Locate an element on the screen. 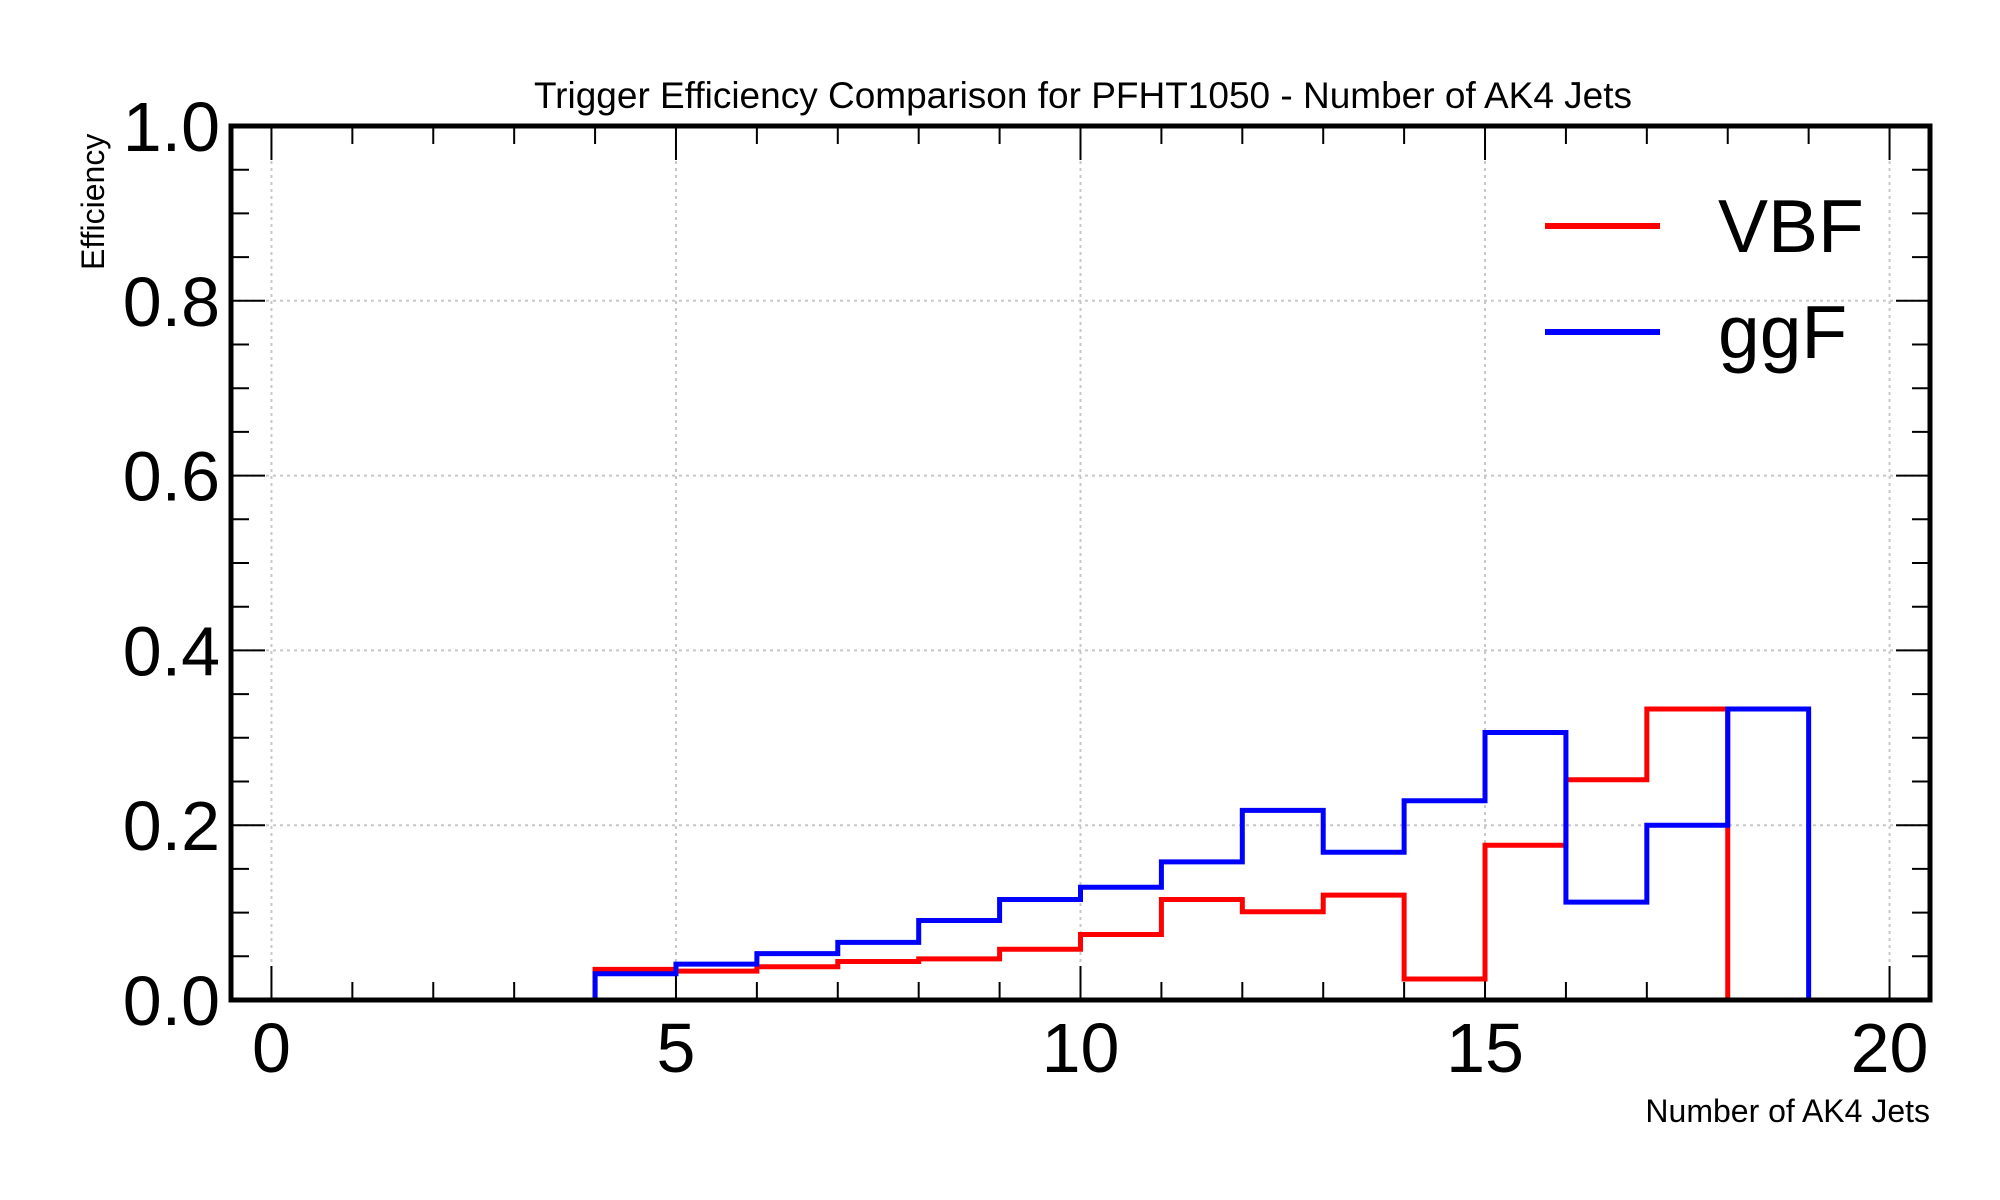 This screenshot has width=2000, height=1200. x-tick-label: 20 is located at coordinates (1890, 1048).